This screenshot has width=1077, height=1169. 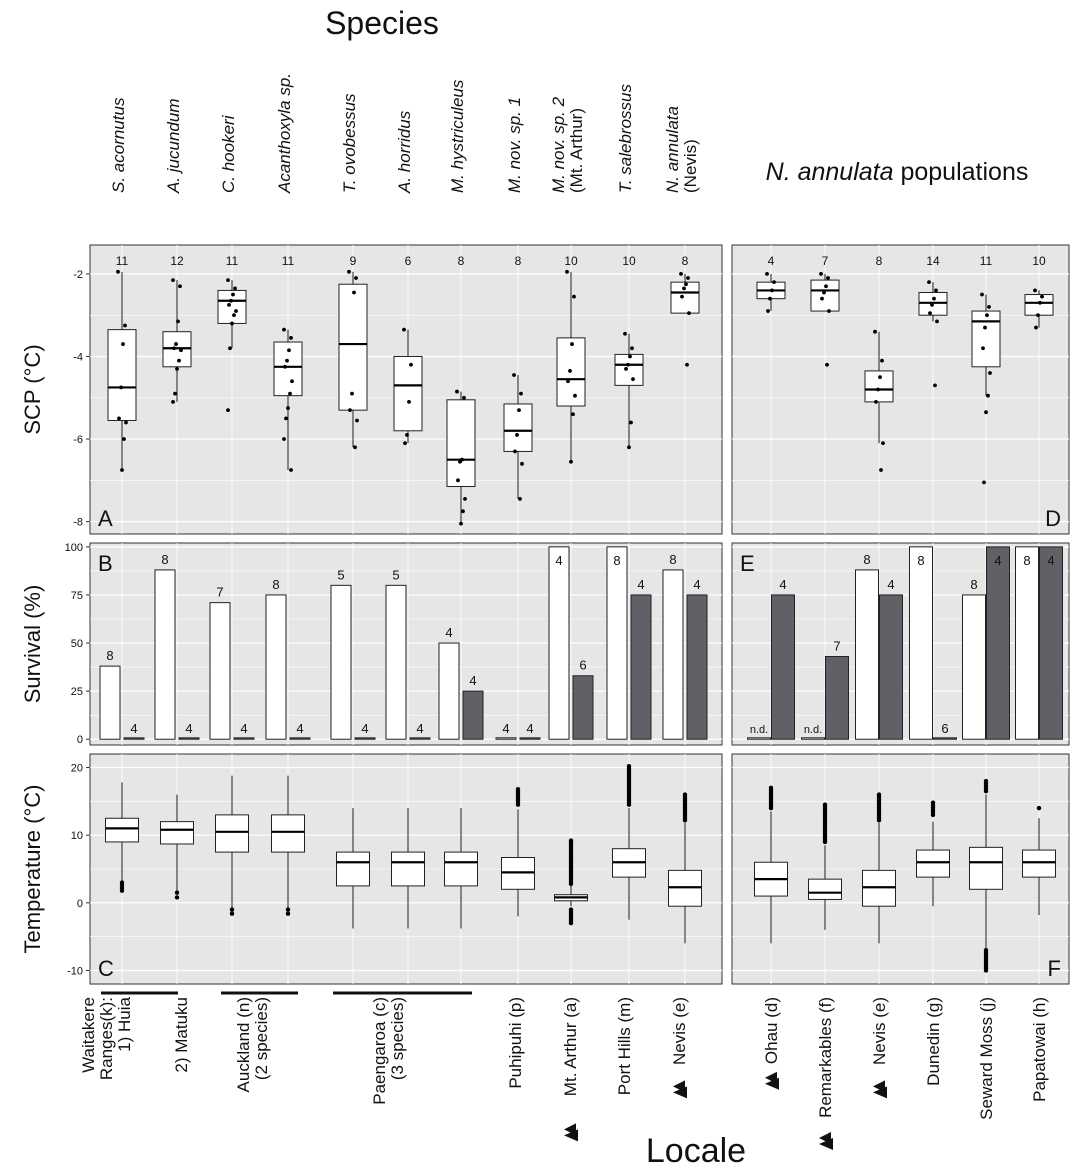 I want to click on populations-title: N. annulata populations, so click(x=897, y=172).